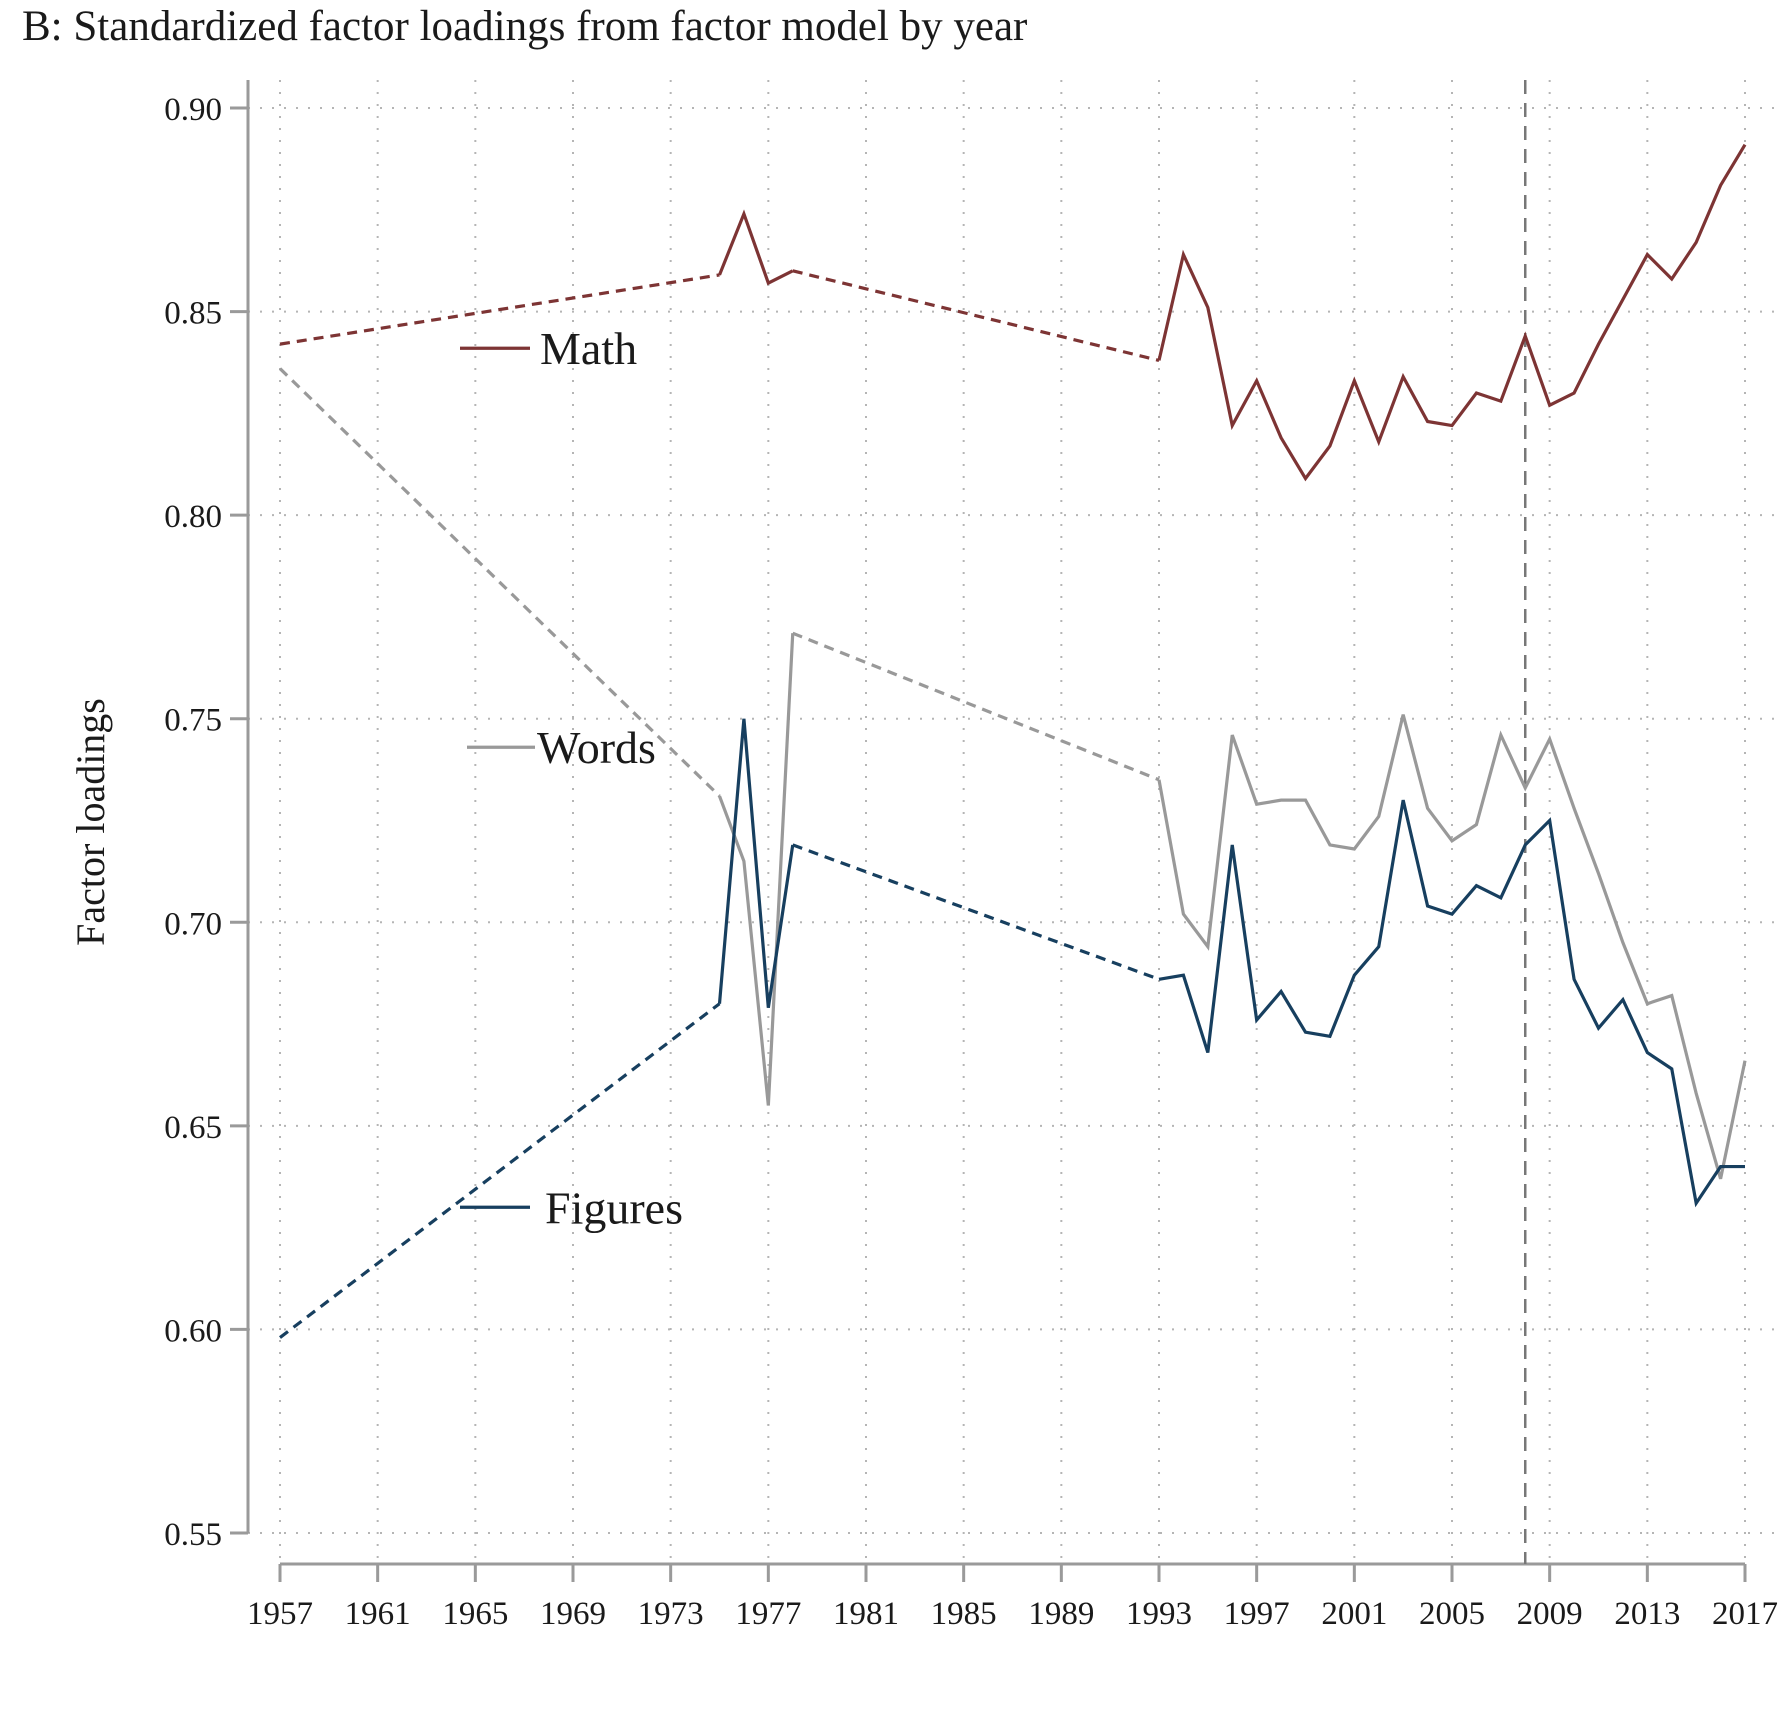  I want to click on x-tick-label: 1993, so click(1159, 1614).